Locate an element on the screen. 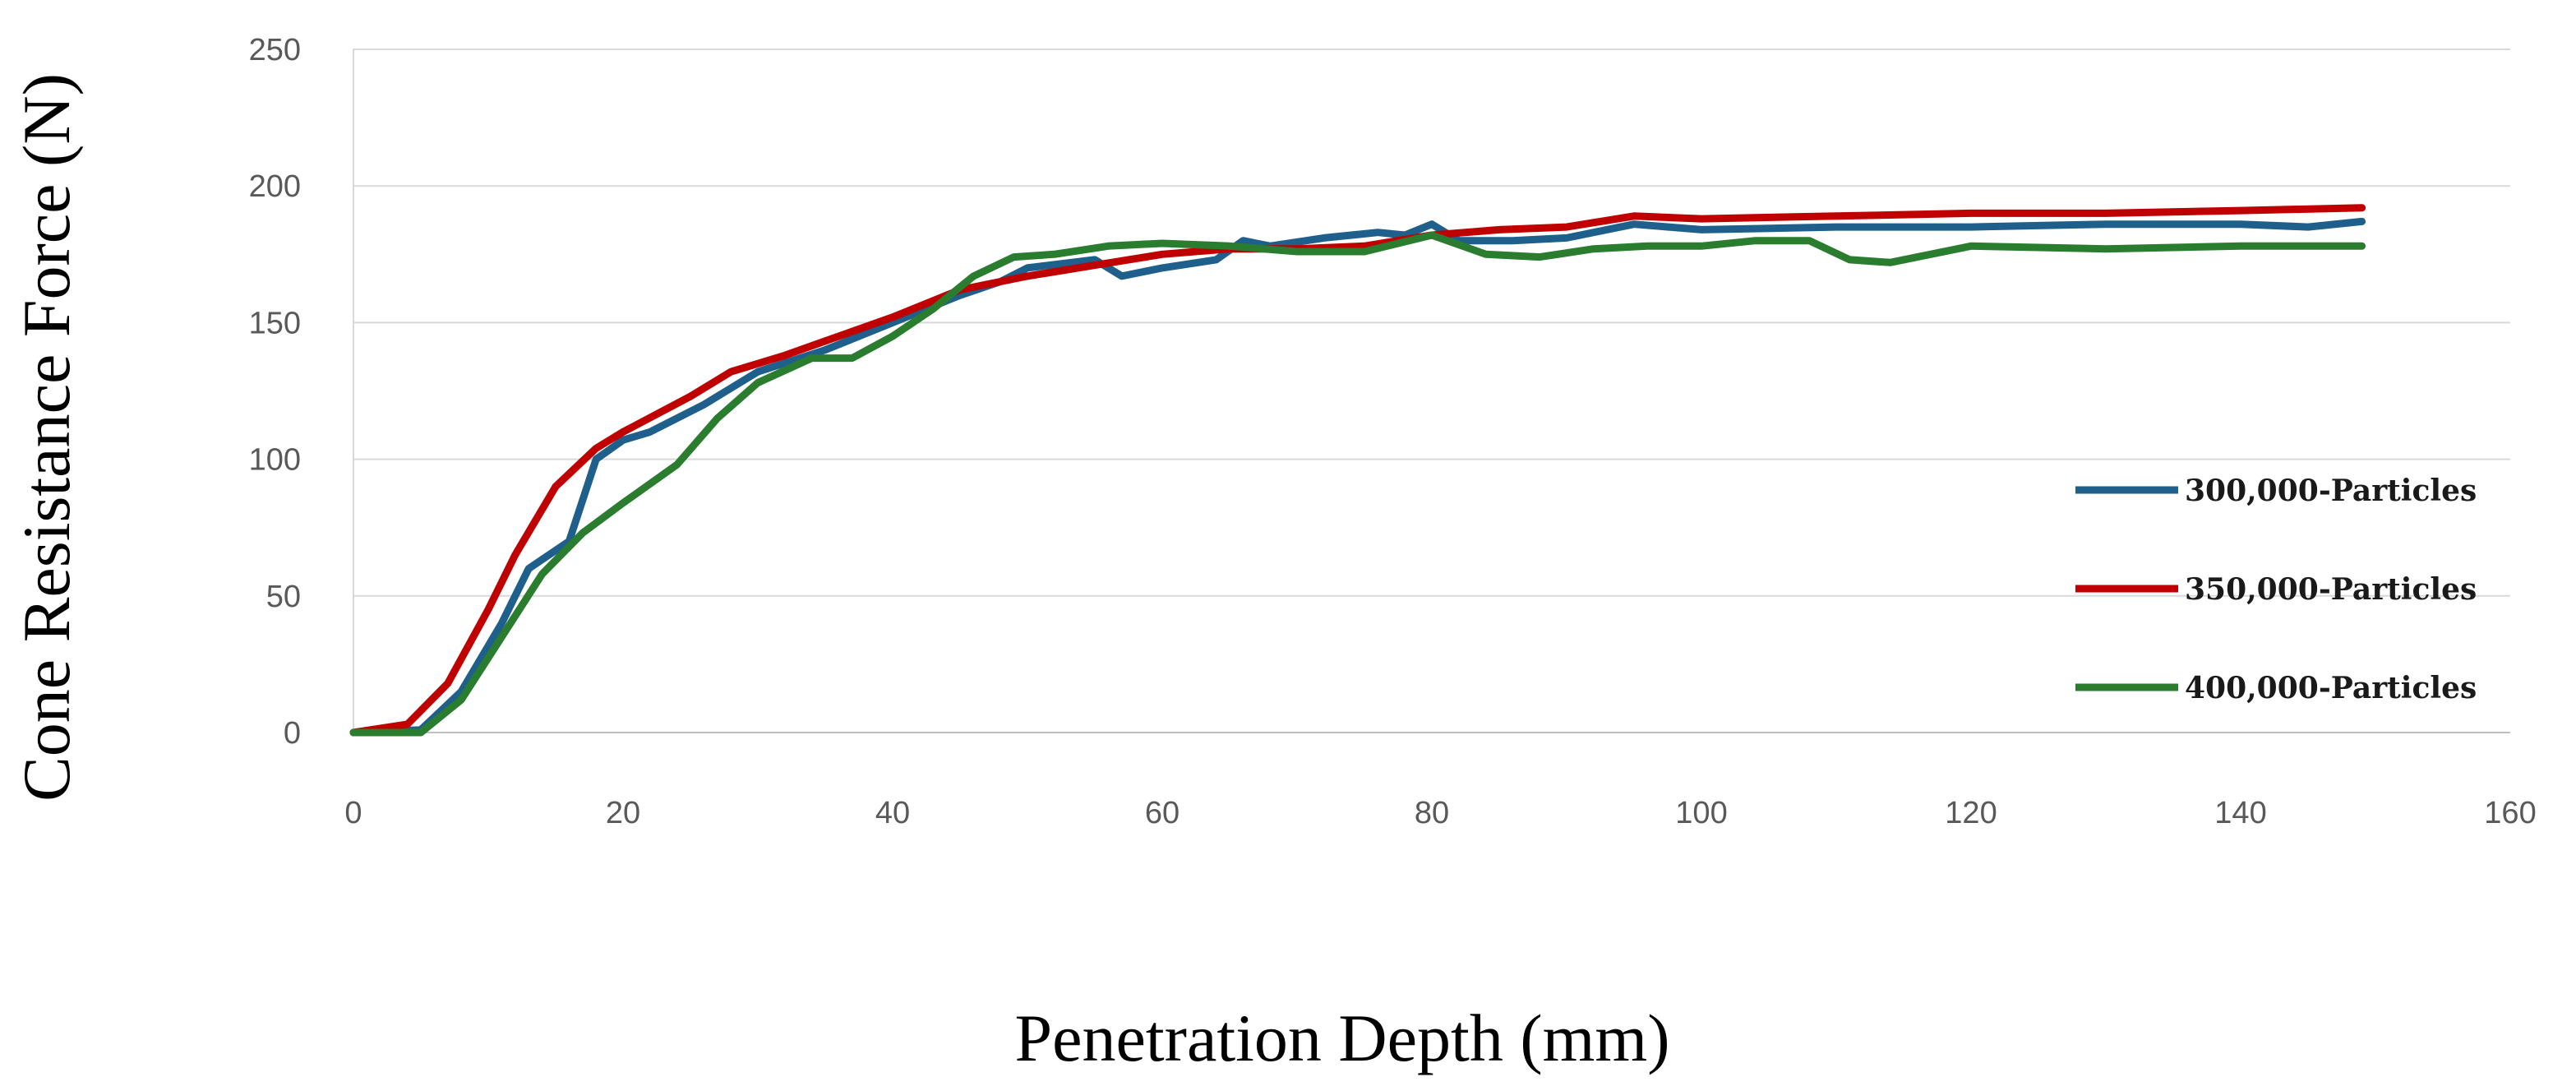  legend-label-1: 300,000-Particles is located at coordinates (2331, 491).